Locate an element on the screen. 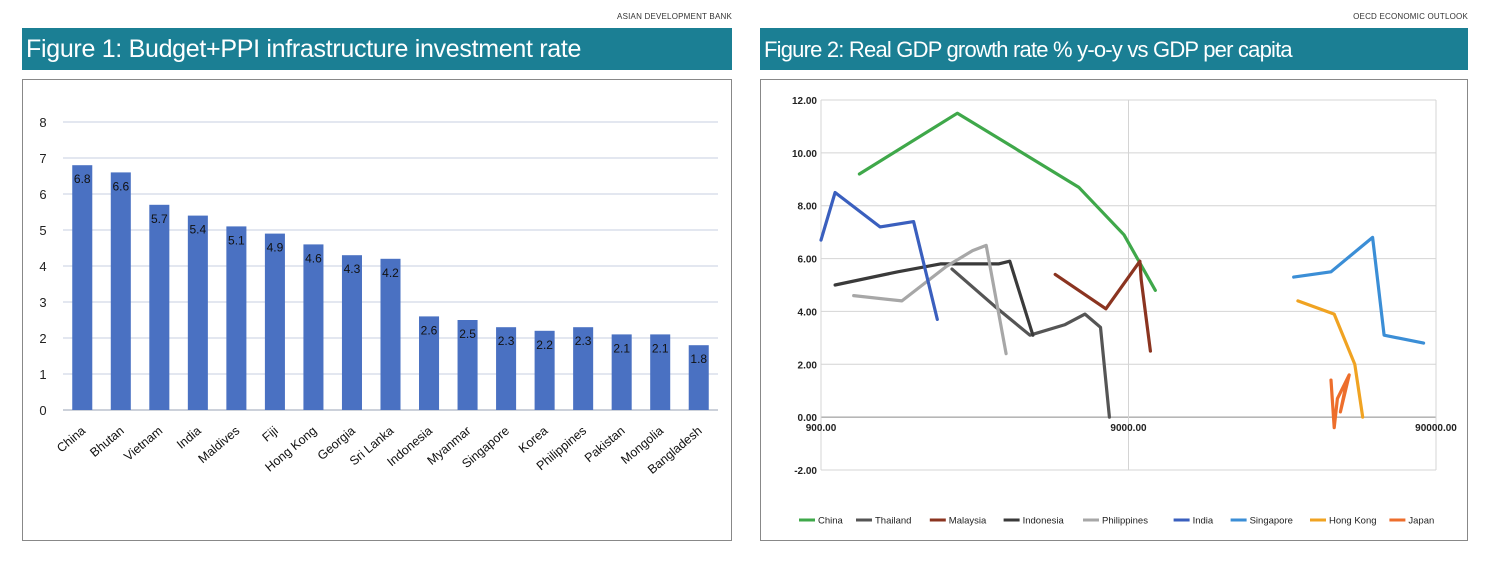  series-line-indonesia is located at coordinates (934, 298).